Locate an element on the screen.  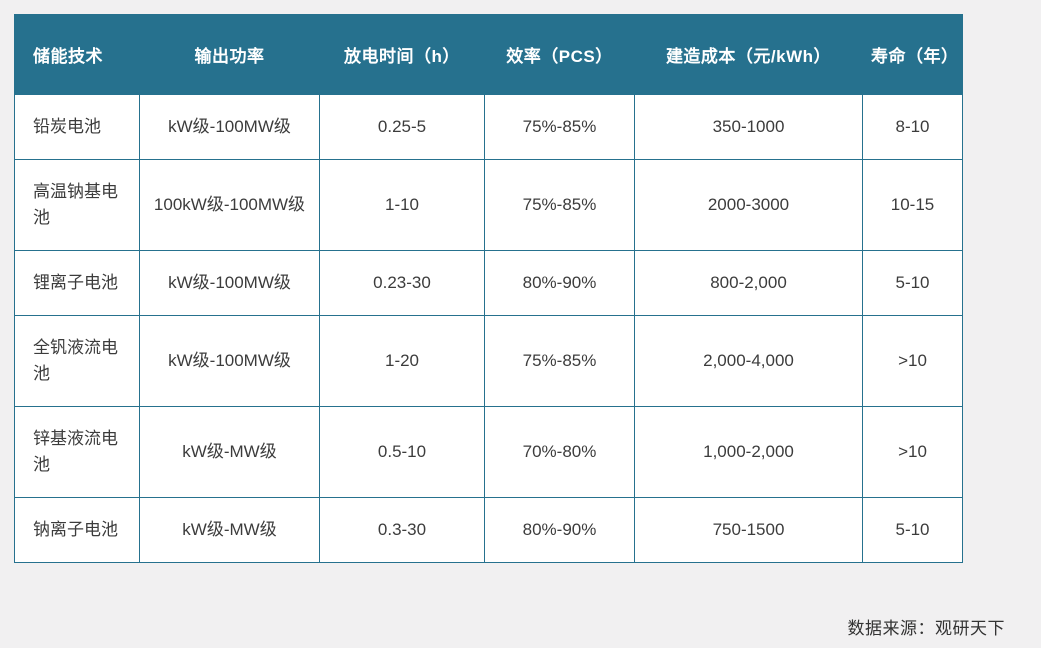
header-cell-2: 放电时间（h） is located at coordinates (402, 54).